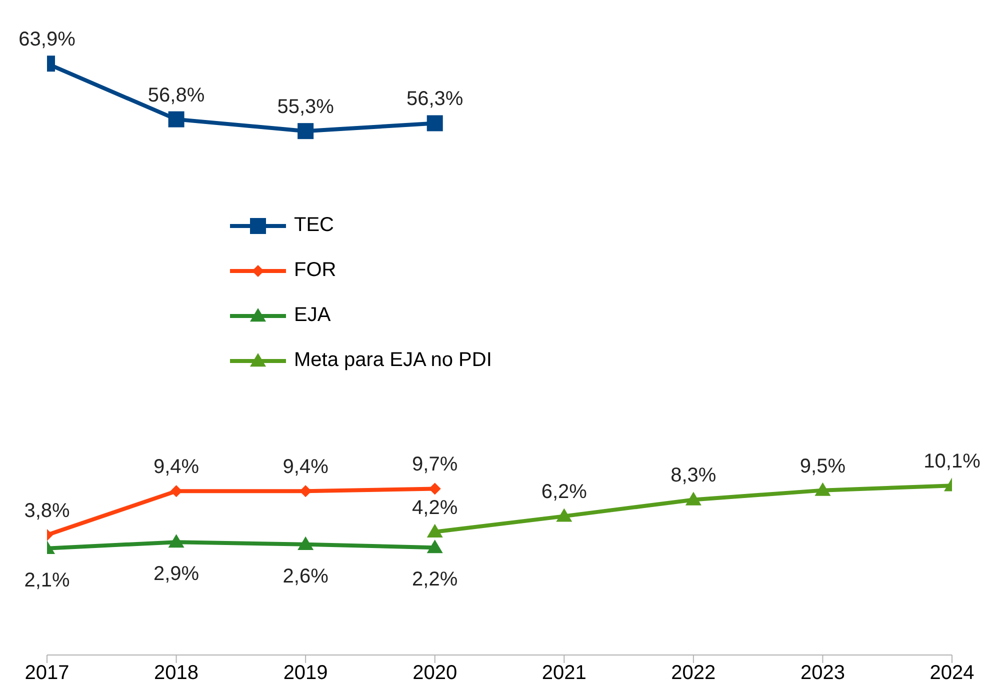 The width and height of the screenshot is (990, 695). What do you see at coordinates (305, 107) in the screenshot?
I see `data-label: 55,3%` at bounding box center [305, 107].